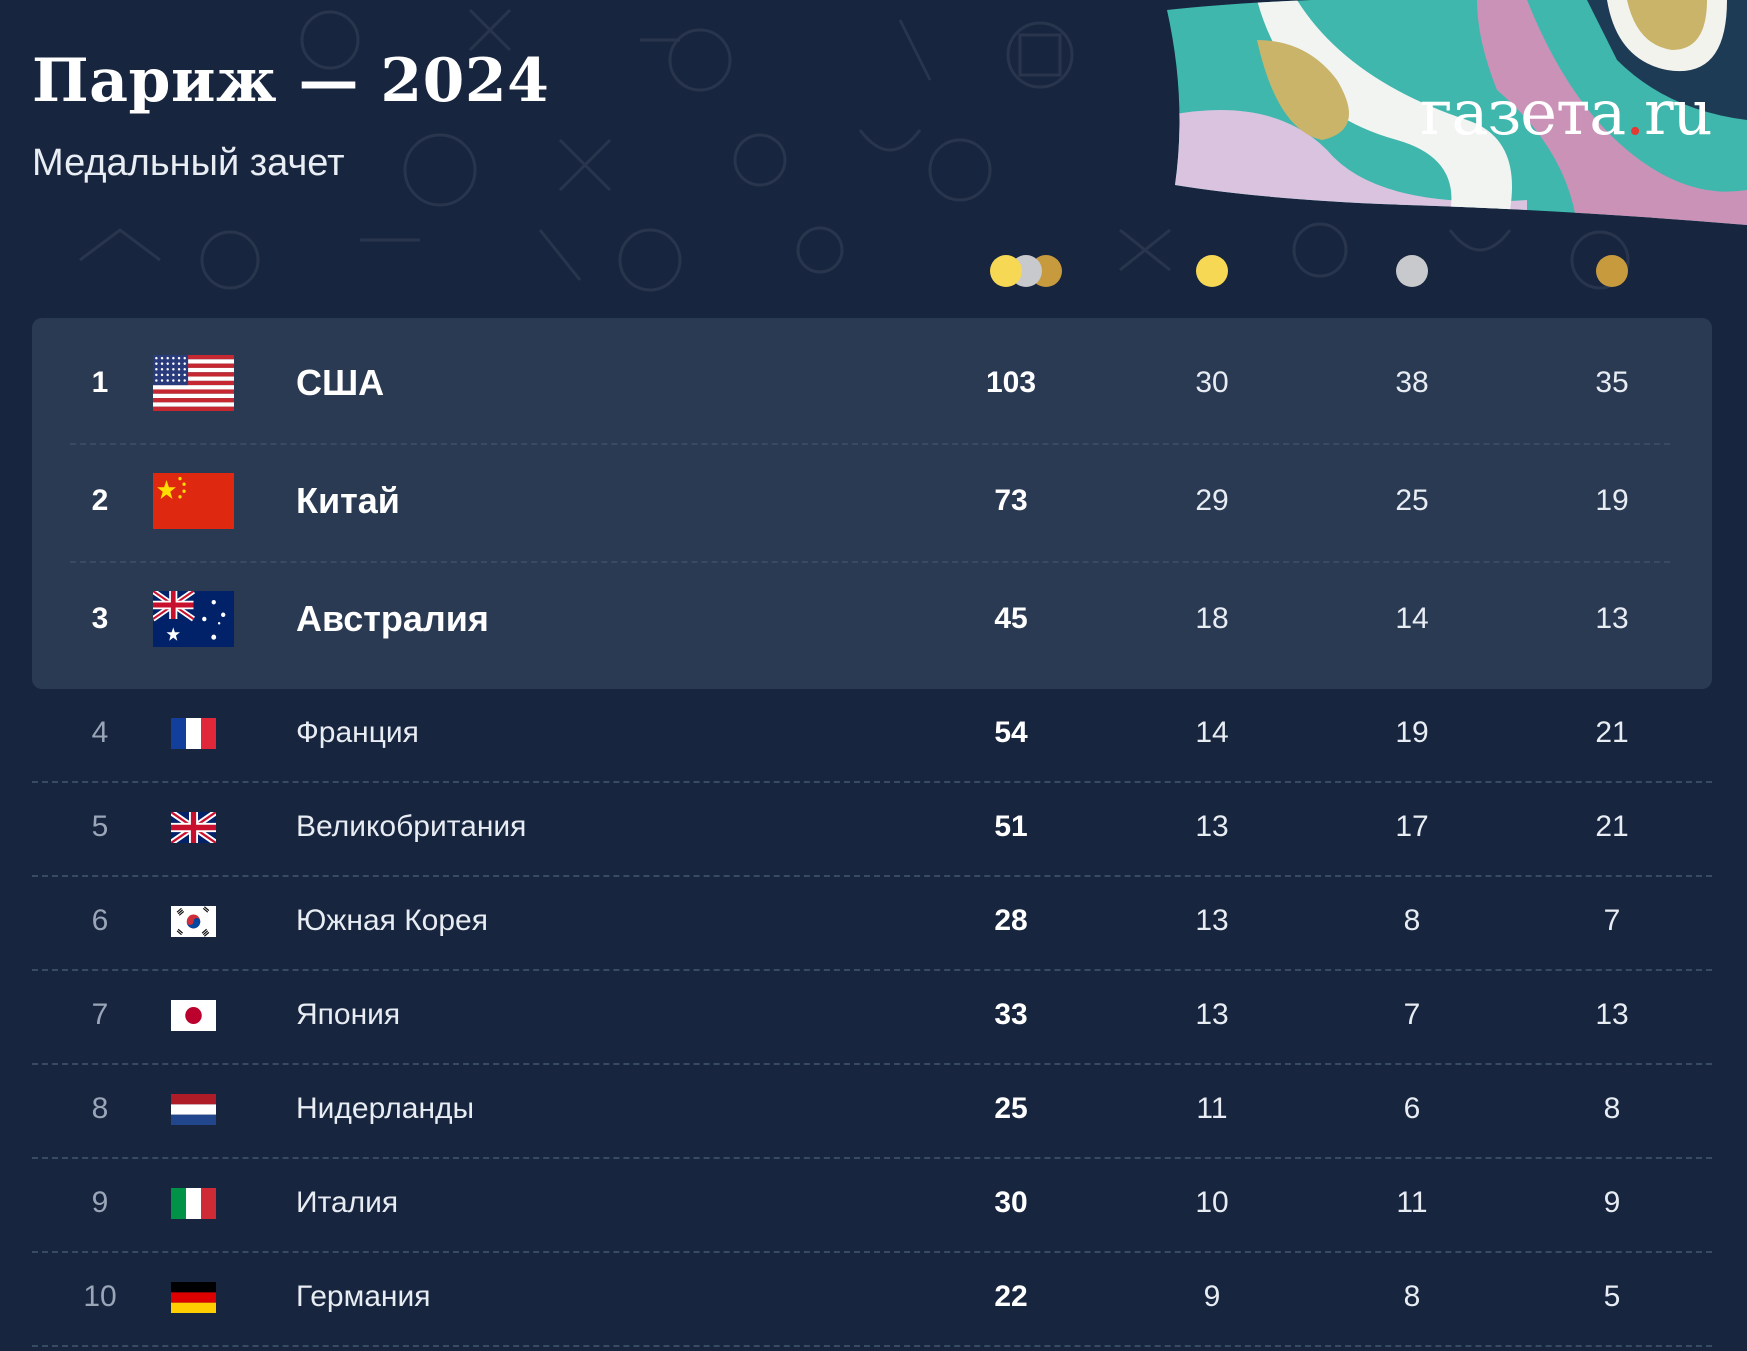  What do you see at coordinates (1612, 500) in the screenshot?
I see `bronze-medals-cell: 19` at bounding box center [1612, 500].